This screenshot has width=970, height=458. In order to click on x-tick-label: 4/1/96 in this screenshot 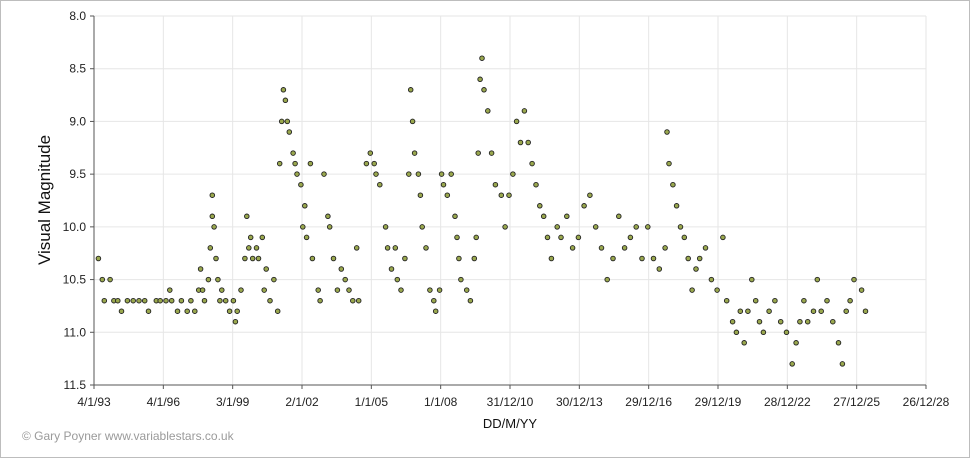, I will do `click(164, 402)`.